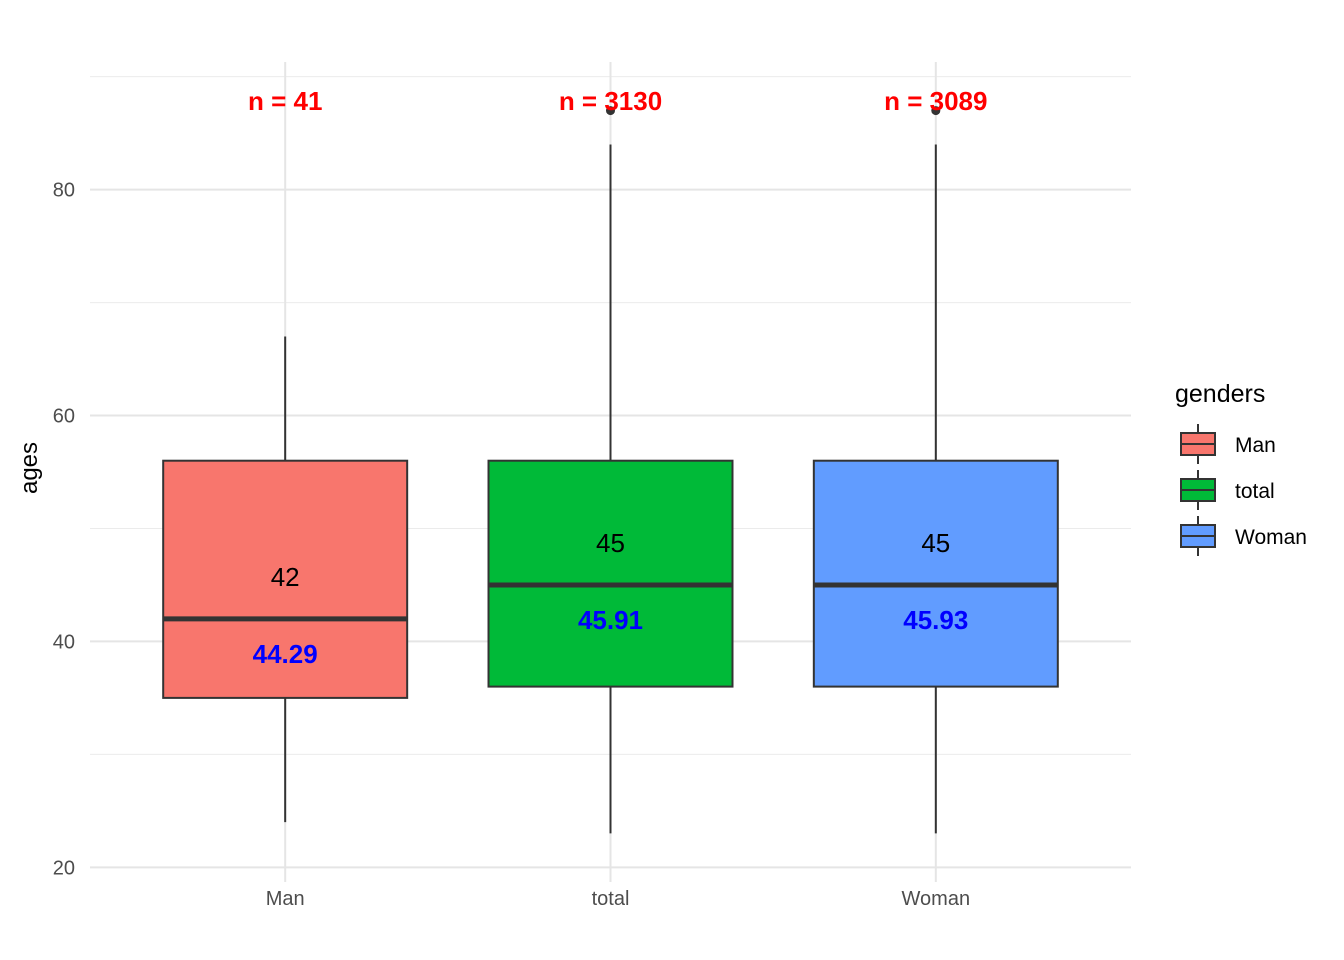 The width and height of the screenshot is (1344, 960). Describe the element at coordinates (936, 899) in the screenshot. I see `x-tick-label: Woman` at that location.